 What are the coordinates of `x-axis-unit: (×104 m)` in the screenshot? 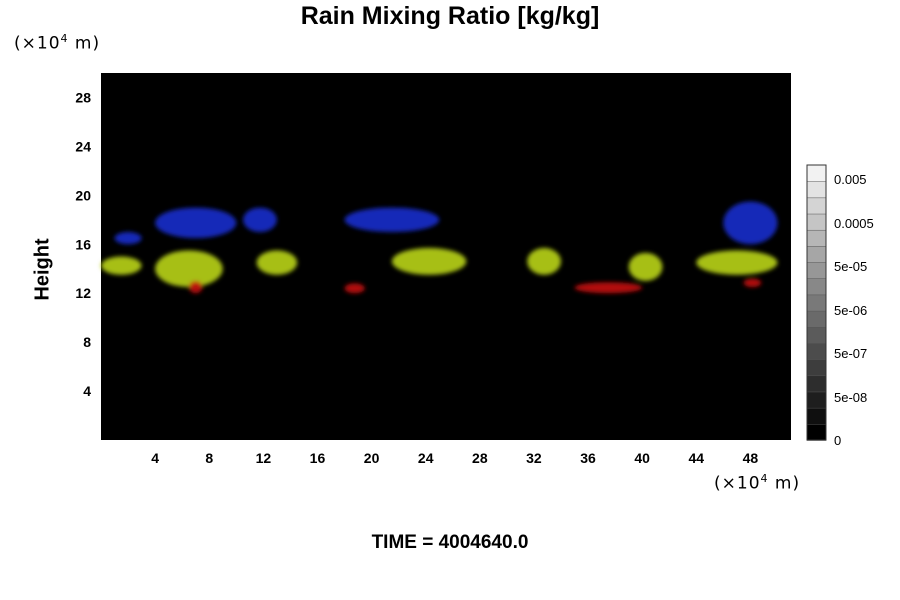 It's located at (757, 483).